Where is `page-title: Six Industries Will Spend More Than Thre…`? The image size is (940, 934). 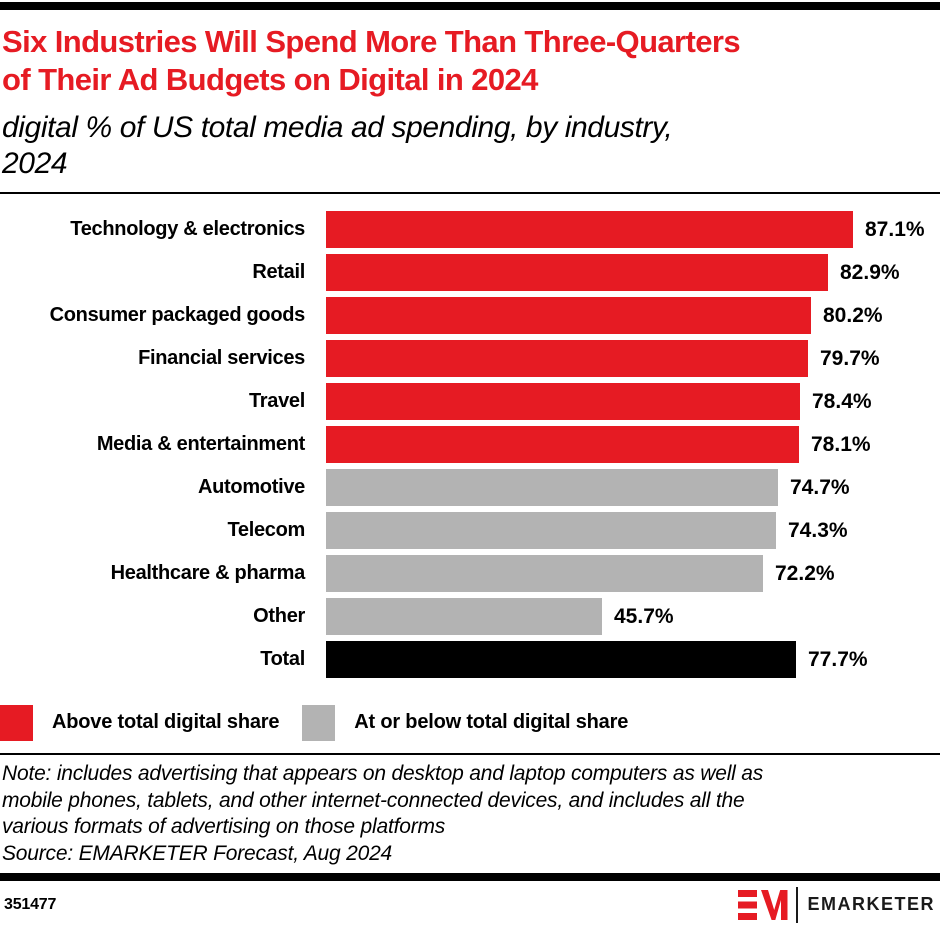
page-title: Six Industries Will Spend More Than Thre… is located at coordinates (471, 61).